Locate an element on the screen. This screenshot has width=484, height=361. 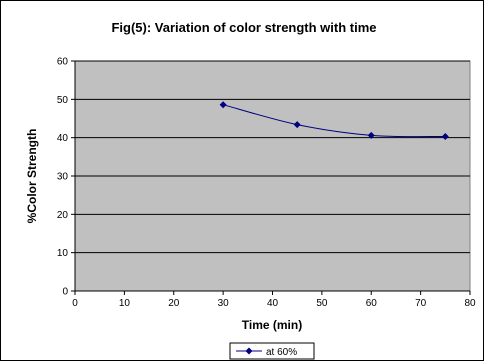
legend: at 60% is located at coordinates (272, 351).